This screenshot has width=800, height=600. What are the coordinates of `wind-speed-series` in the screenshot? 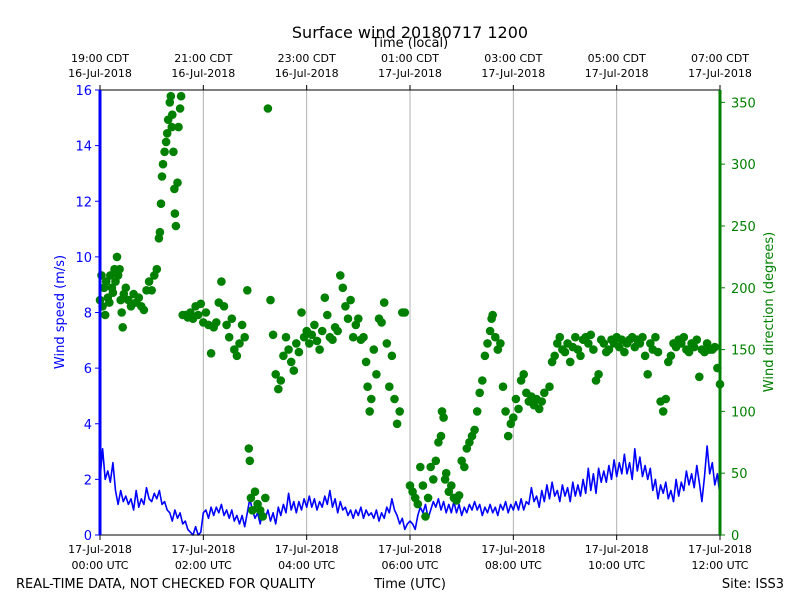 It's located at (410, 490).